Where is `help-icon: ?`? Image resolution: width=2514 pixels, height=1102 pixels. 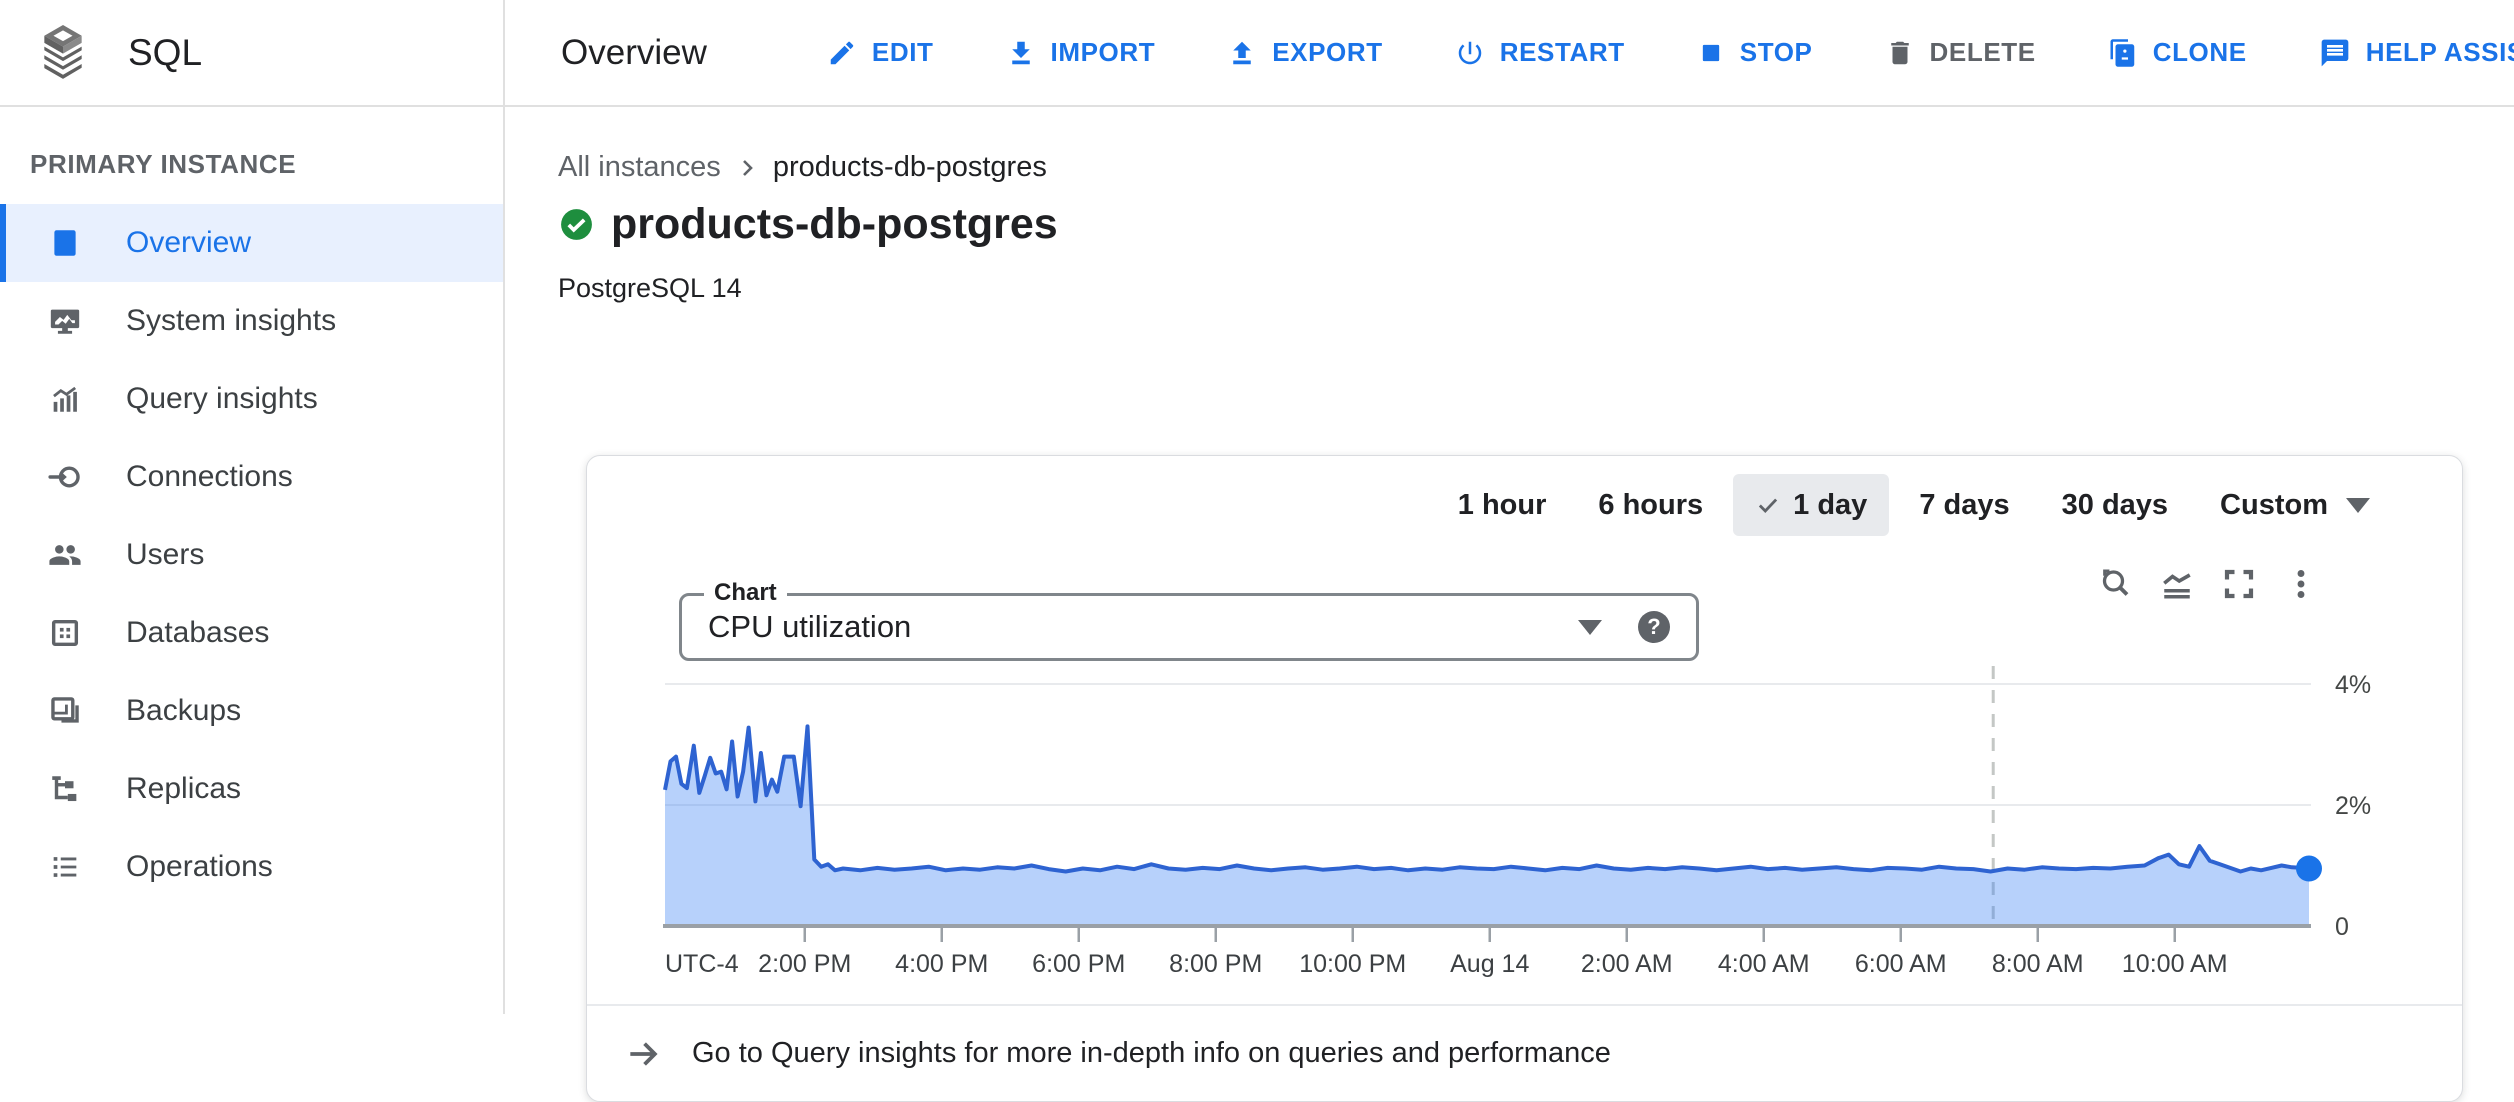 help-icon: ? is located at coordinates (1654, 627).